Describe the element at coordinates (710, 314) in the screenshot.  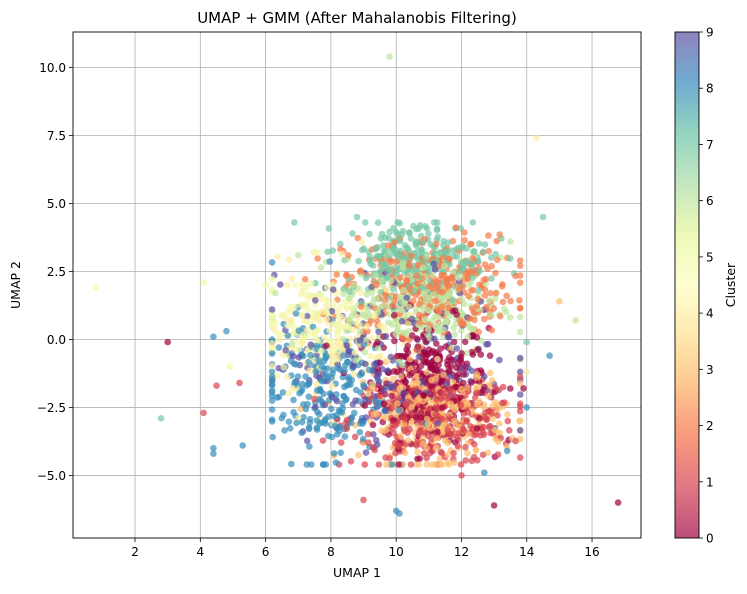
I see `colorbar-tick-label: 4` at that location.